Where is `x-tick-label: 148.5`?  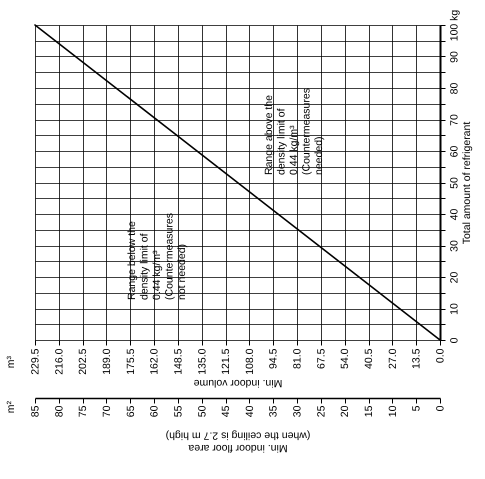
x-tick-label: 148.5 is located at coordinates (178, 361).